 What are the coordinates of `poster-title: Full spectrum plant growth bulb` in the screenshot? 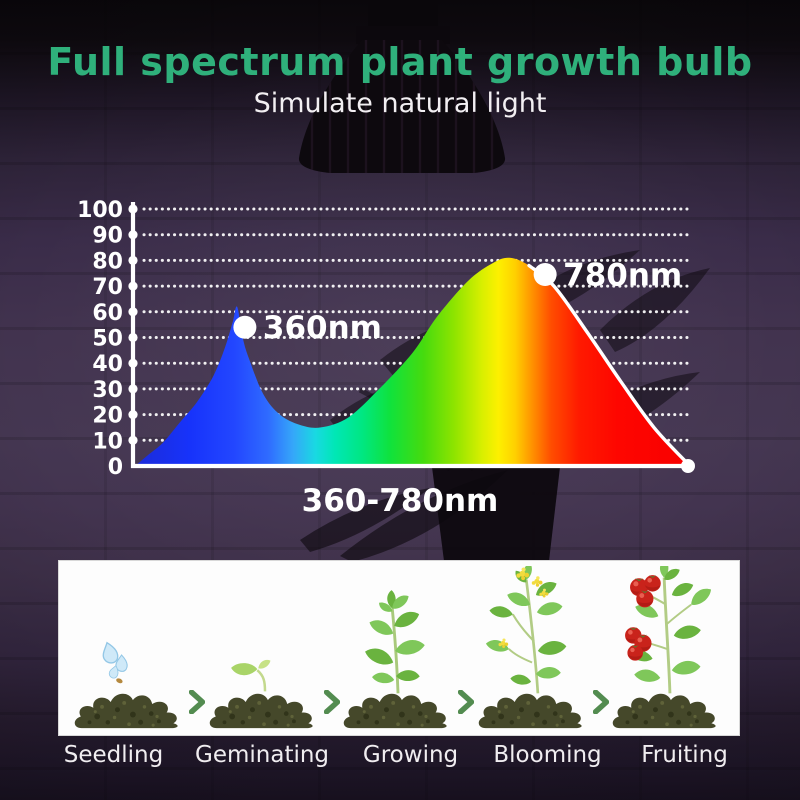 It's located at (400, 62).